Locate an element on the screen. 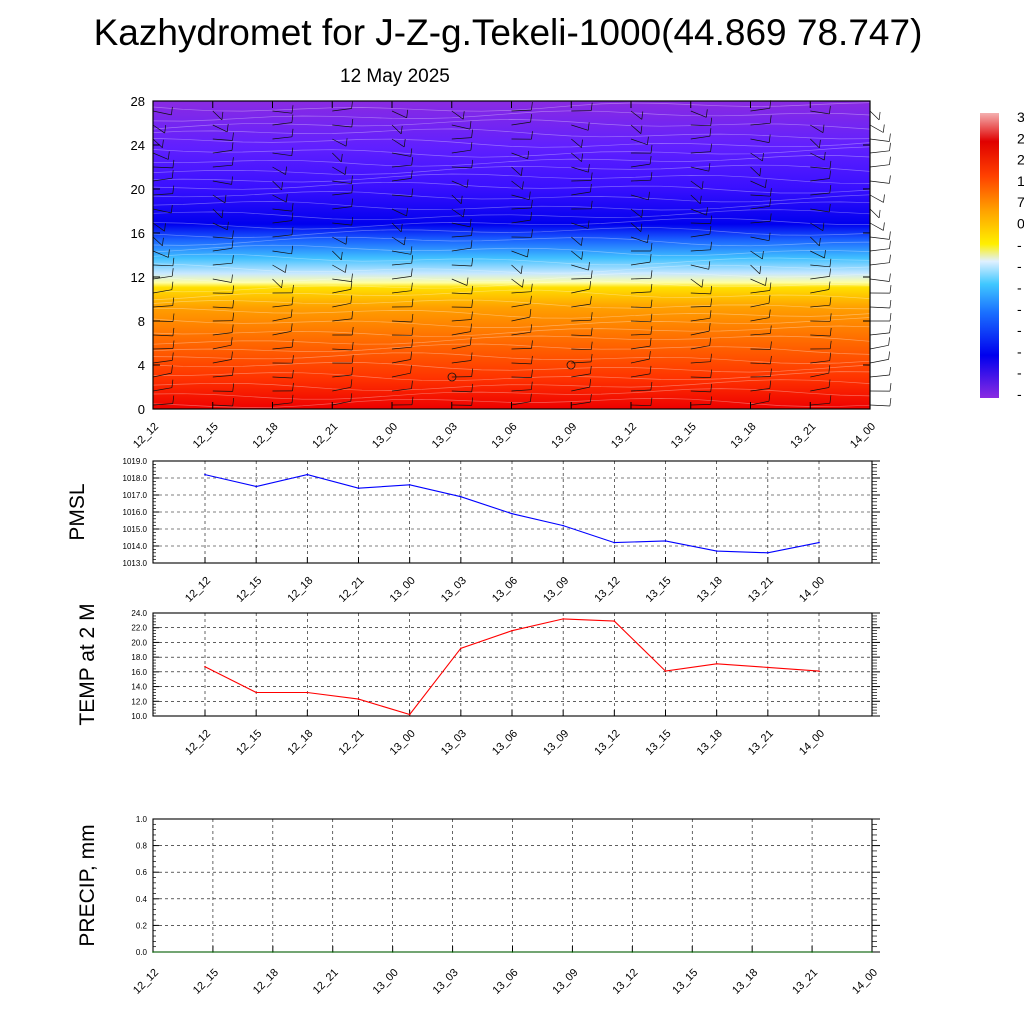 The image size is (1024, 1024). x-tick-label: 12_15 is located at coordinates (249, 590).